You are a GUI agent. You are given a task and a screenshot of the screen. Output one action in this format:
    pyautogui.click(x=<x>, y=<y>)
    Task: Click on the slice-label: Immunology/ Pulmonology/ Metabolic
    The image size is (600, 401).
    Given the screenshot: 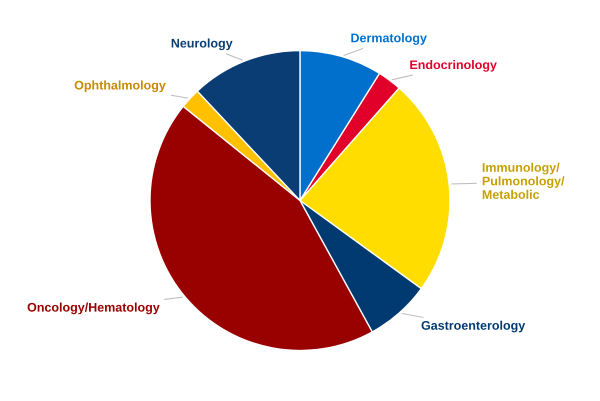 What is the action you would take?
    pyautogui.click(x=523, y=180)
    